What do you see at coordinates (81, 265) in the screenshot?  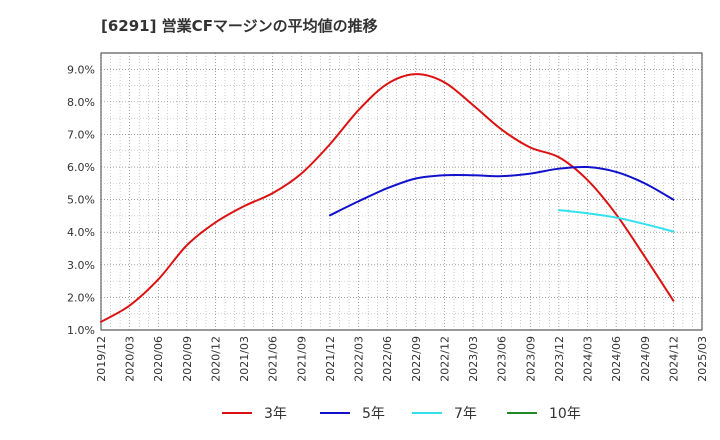 I see `y-tick-label: 3.0%` at bounding box center [81, 265].